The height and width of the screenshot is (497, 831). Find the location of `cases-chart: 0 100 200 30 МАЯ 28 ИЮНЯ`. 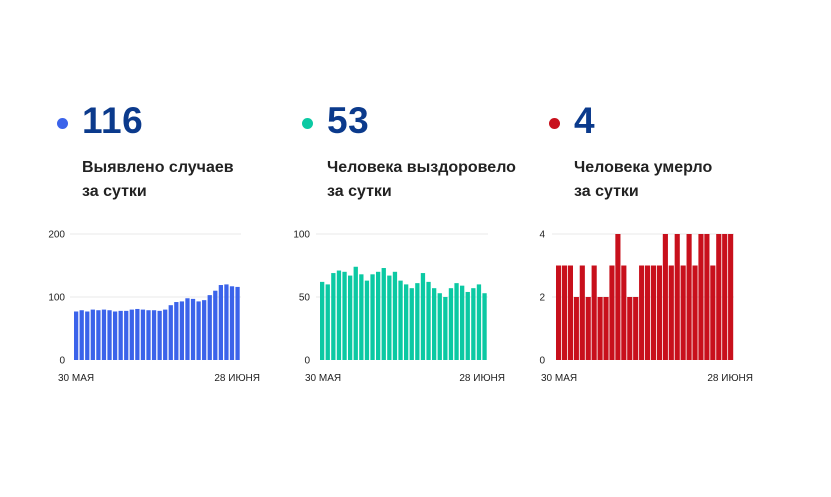

cases-chart: 0 100 200 30 МАЯ 28 ИЮНЯ is located at coordinates (154, 307).